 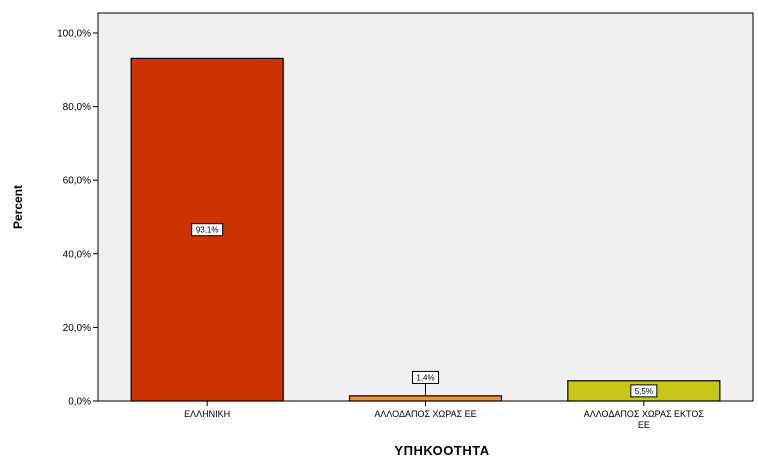 I want to click on y-axis-title: Percent, so click(x=18, y=207).